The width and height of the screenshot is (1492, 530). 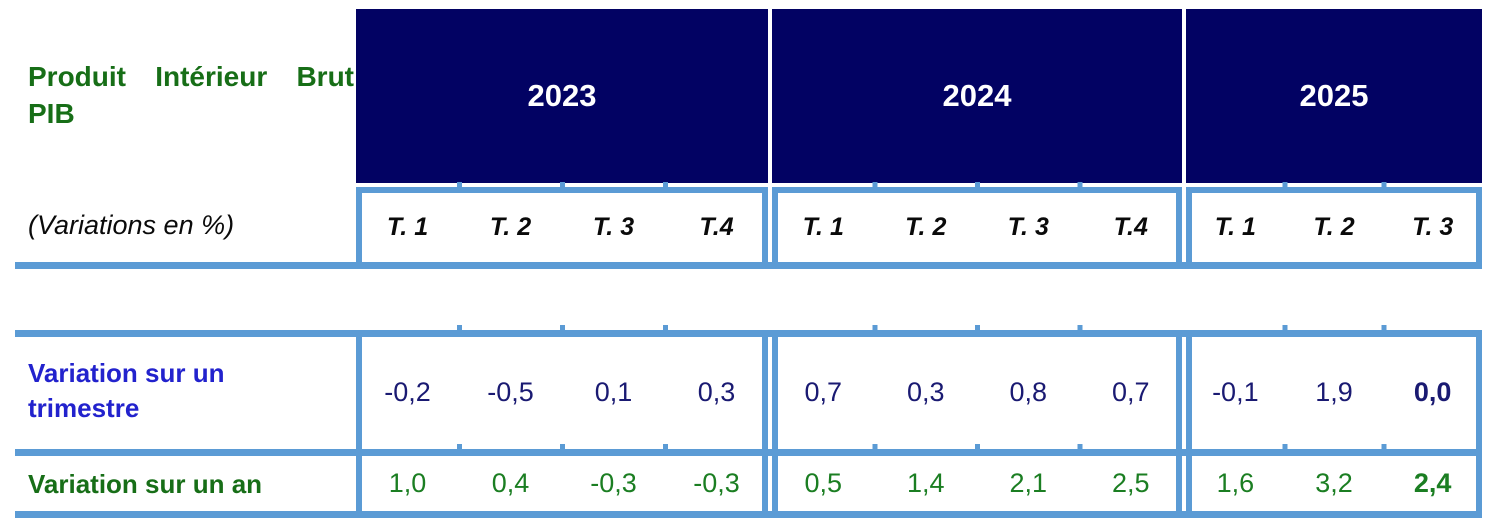 What do you see at coordinates (823, 482) in the screenshot?
I see `value-cell: 0,5` at bounding box center [823, 482].